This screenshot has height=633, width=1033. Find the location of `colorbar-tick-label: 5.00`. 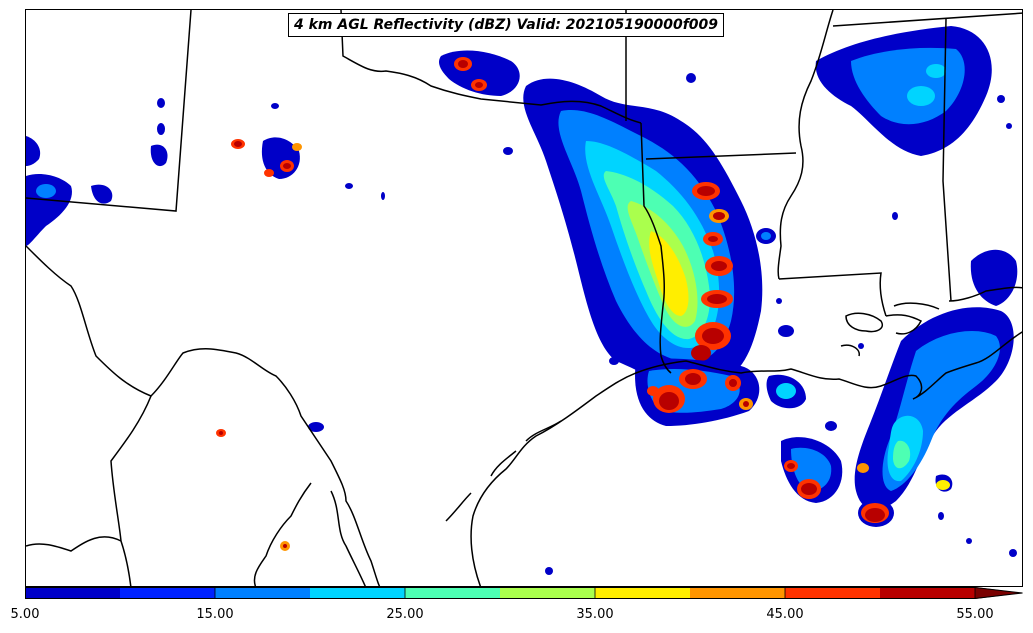

colorbar-tick-label: 5.00 is located at coordinates (25, 614).